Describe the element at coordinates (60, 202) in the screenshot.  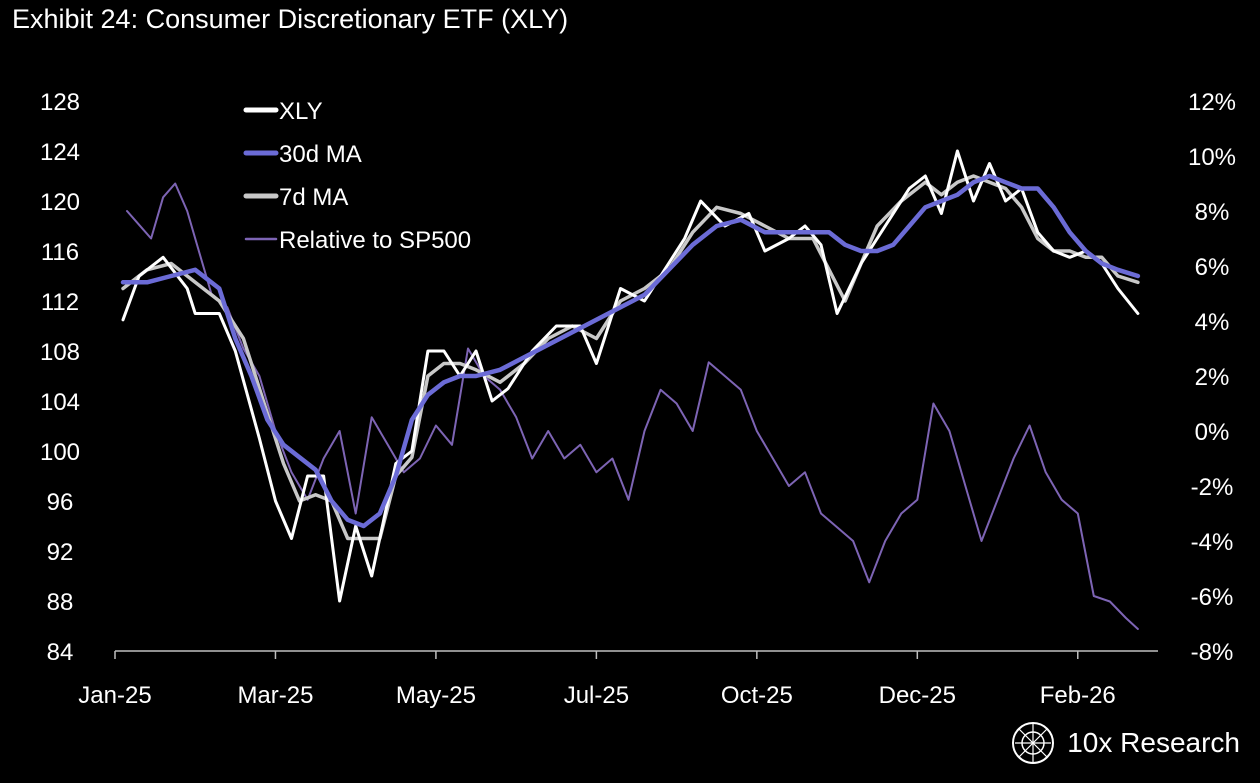
I see `left-tick-label: 120` at that location.